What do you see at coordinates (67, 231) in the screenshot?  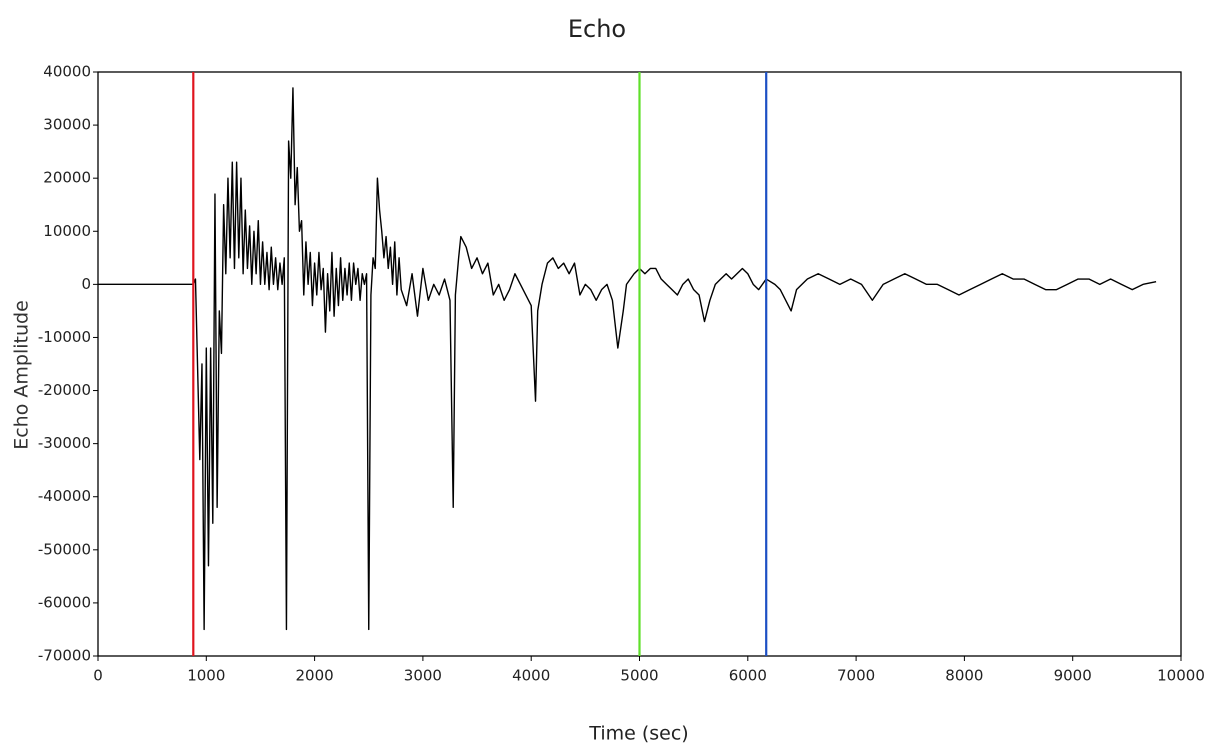 I see `y-tick-label: 10000` at bounding box center [67, 231].